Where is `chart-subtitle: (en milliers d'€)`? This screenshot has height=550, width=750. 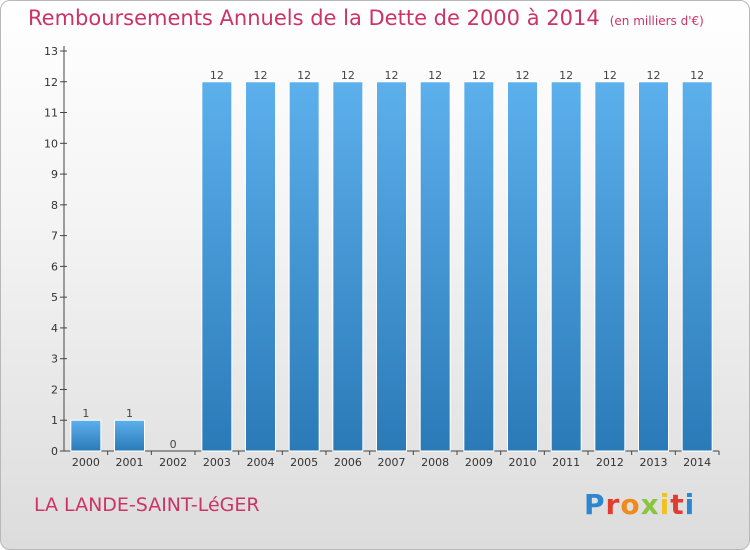
chart-subtitle: (en milliers d'€) is located at coordinates (656, 21).